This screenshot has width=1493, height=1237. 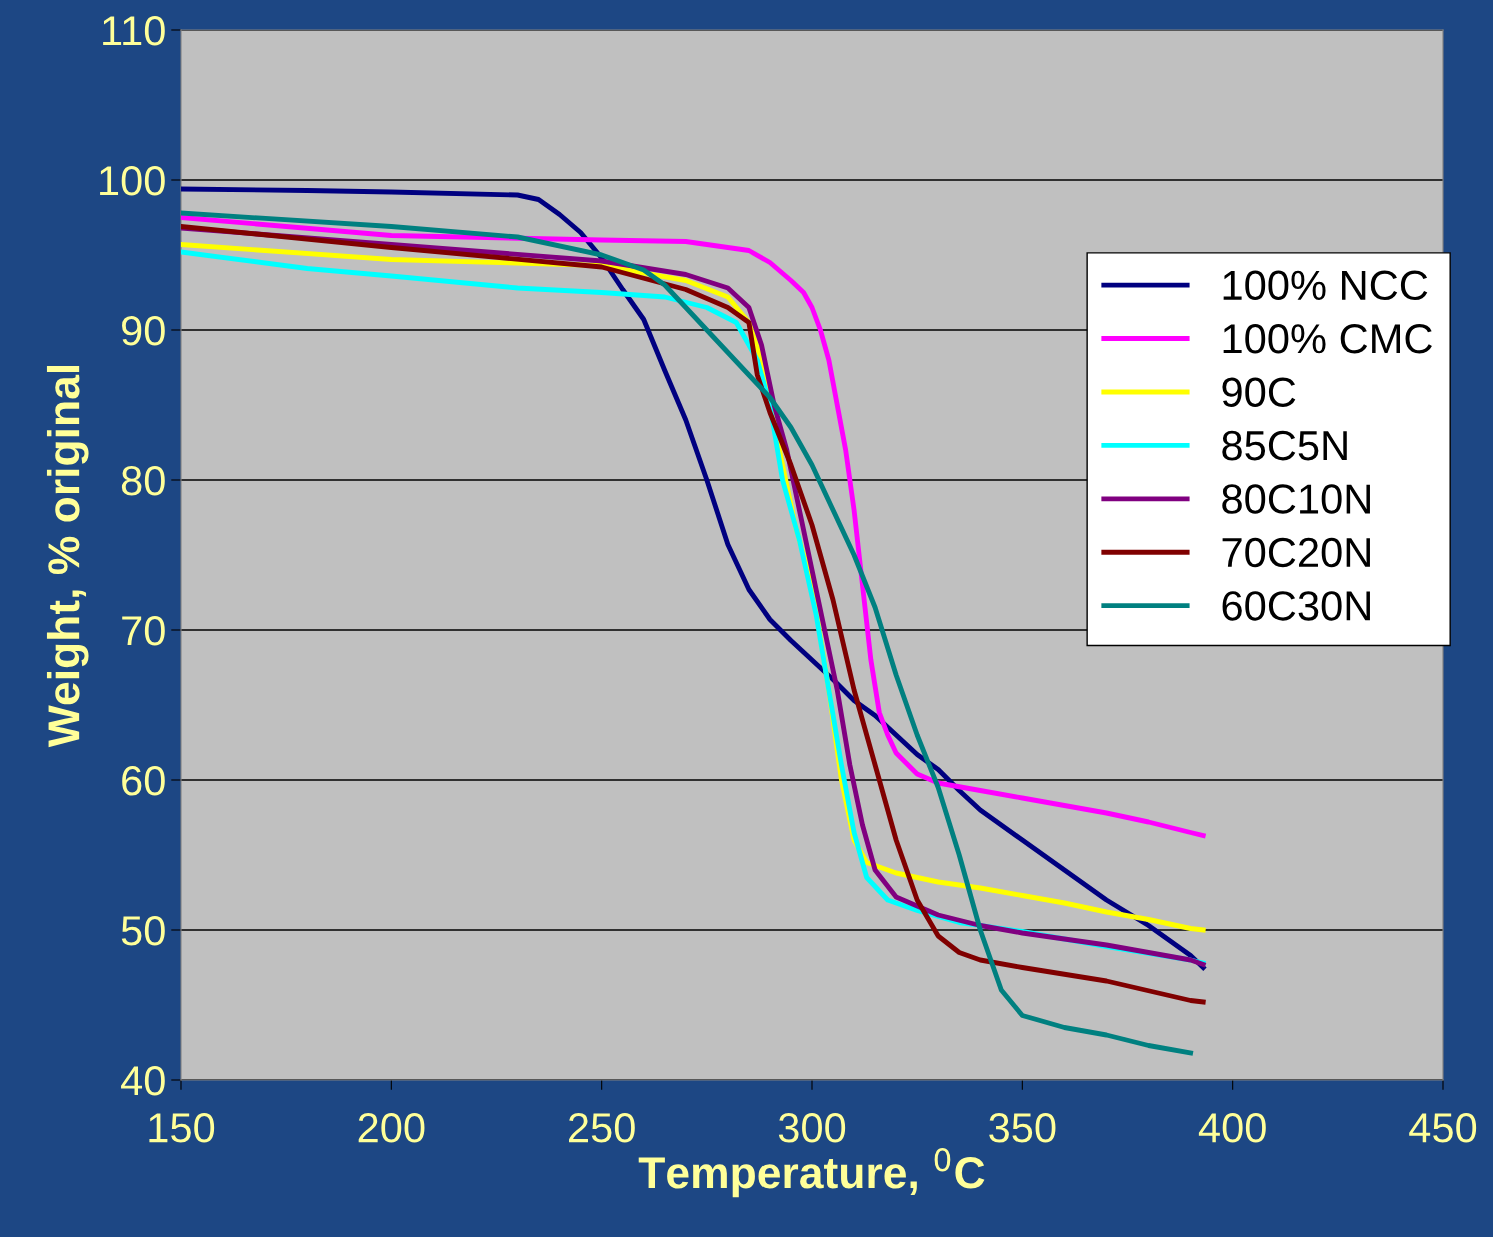 I want to click on x-tick-label: 350, so click(x=1022, y=1128).